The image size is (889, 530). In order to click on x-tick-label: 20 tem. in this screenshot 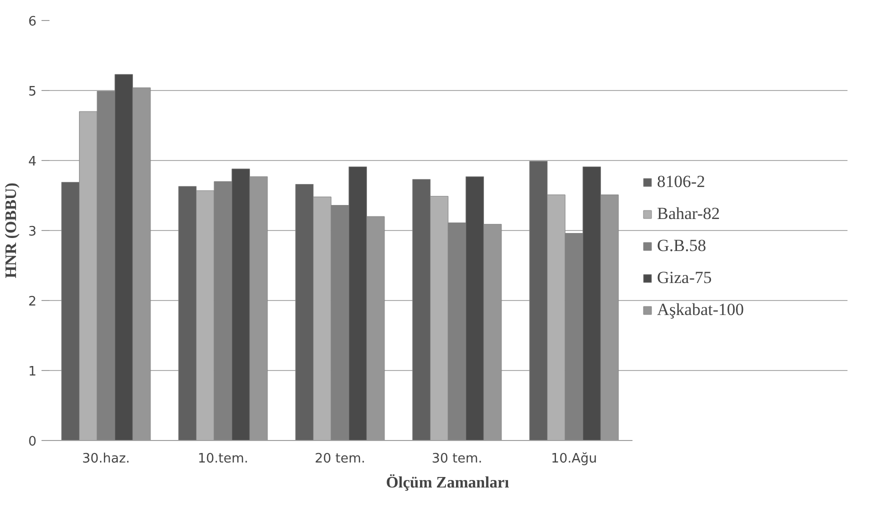, I will do `click(340, 459)`.